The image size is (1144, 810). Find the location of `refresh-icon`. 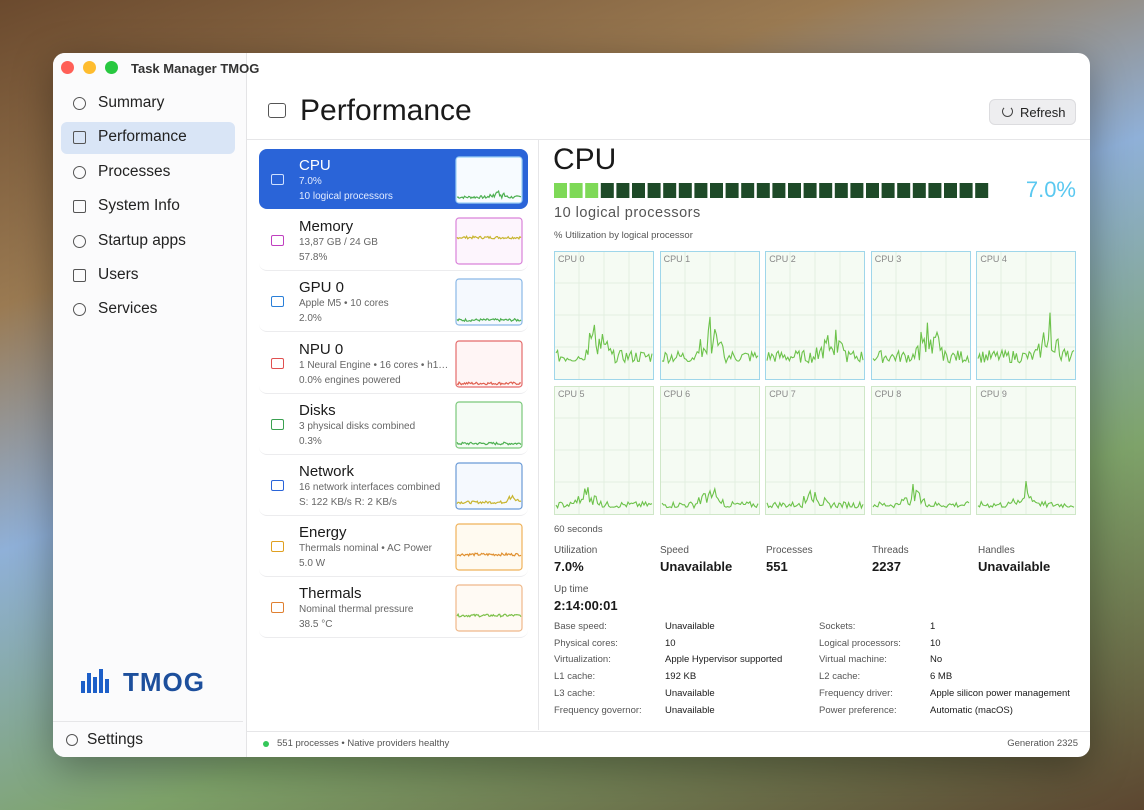

refresh-icon is located at coordinates (1007, 111).